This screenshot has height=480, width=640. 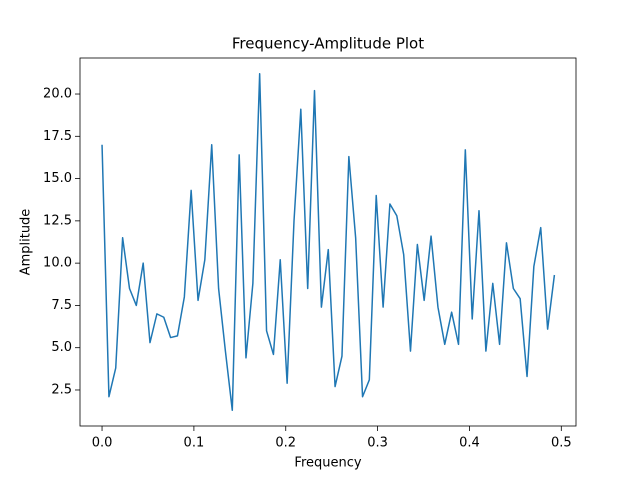 What do you see at coordinates (61, 389) in the screenshot?
I see `y-tick-label: 2.5` at bounding box center [61, 389].